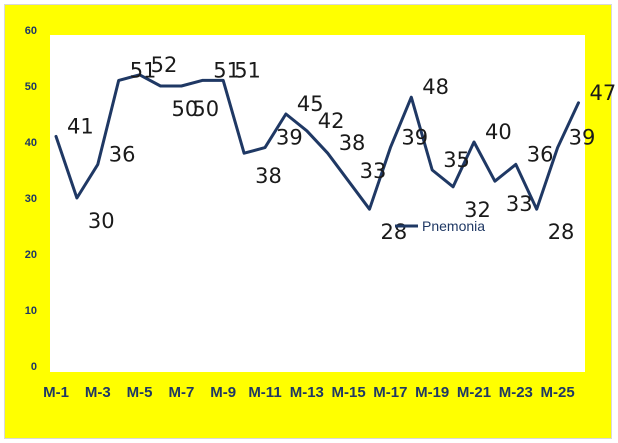  What do you see at coordinates (453, 226) in the screenshot?
I see `legend-label: Pnemonia` at bounding box center [453, 226].